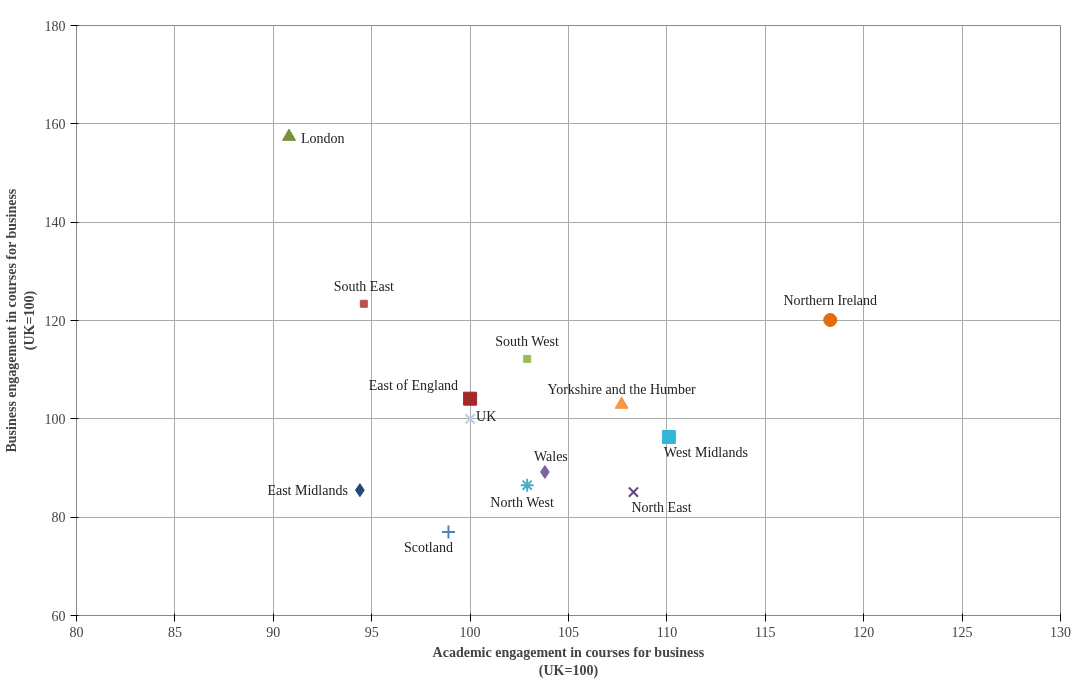  What do you see at coordinates (428, 547) in the screenshot?
I see `series-label: Scotland` at bounding box center [428, 547].